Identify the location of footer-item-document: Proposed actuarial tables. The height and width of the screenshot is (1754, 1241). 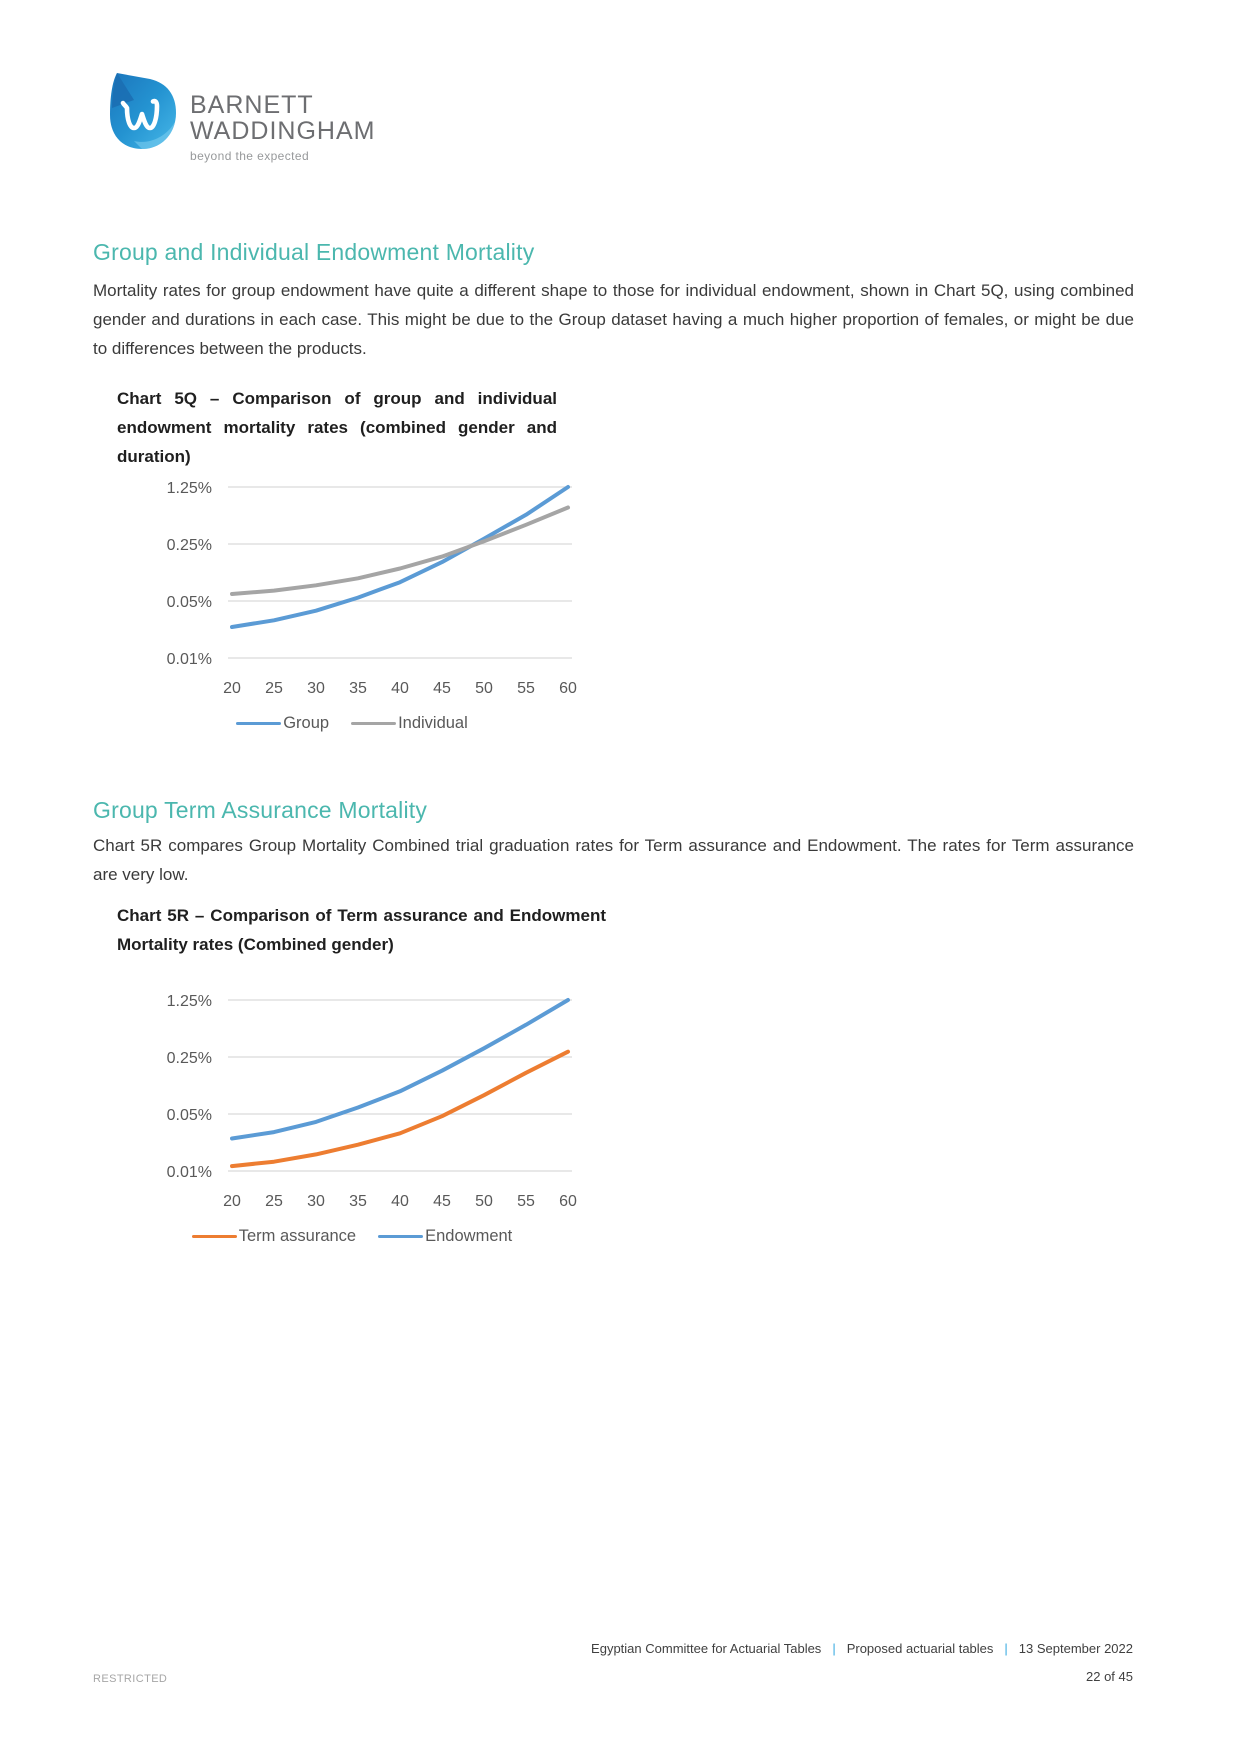
(920, 1648).